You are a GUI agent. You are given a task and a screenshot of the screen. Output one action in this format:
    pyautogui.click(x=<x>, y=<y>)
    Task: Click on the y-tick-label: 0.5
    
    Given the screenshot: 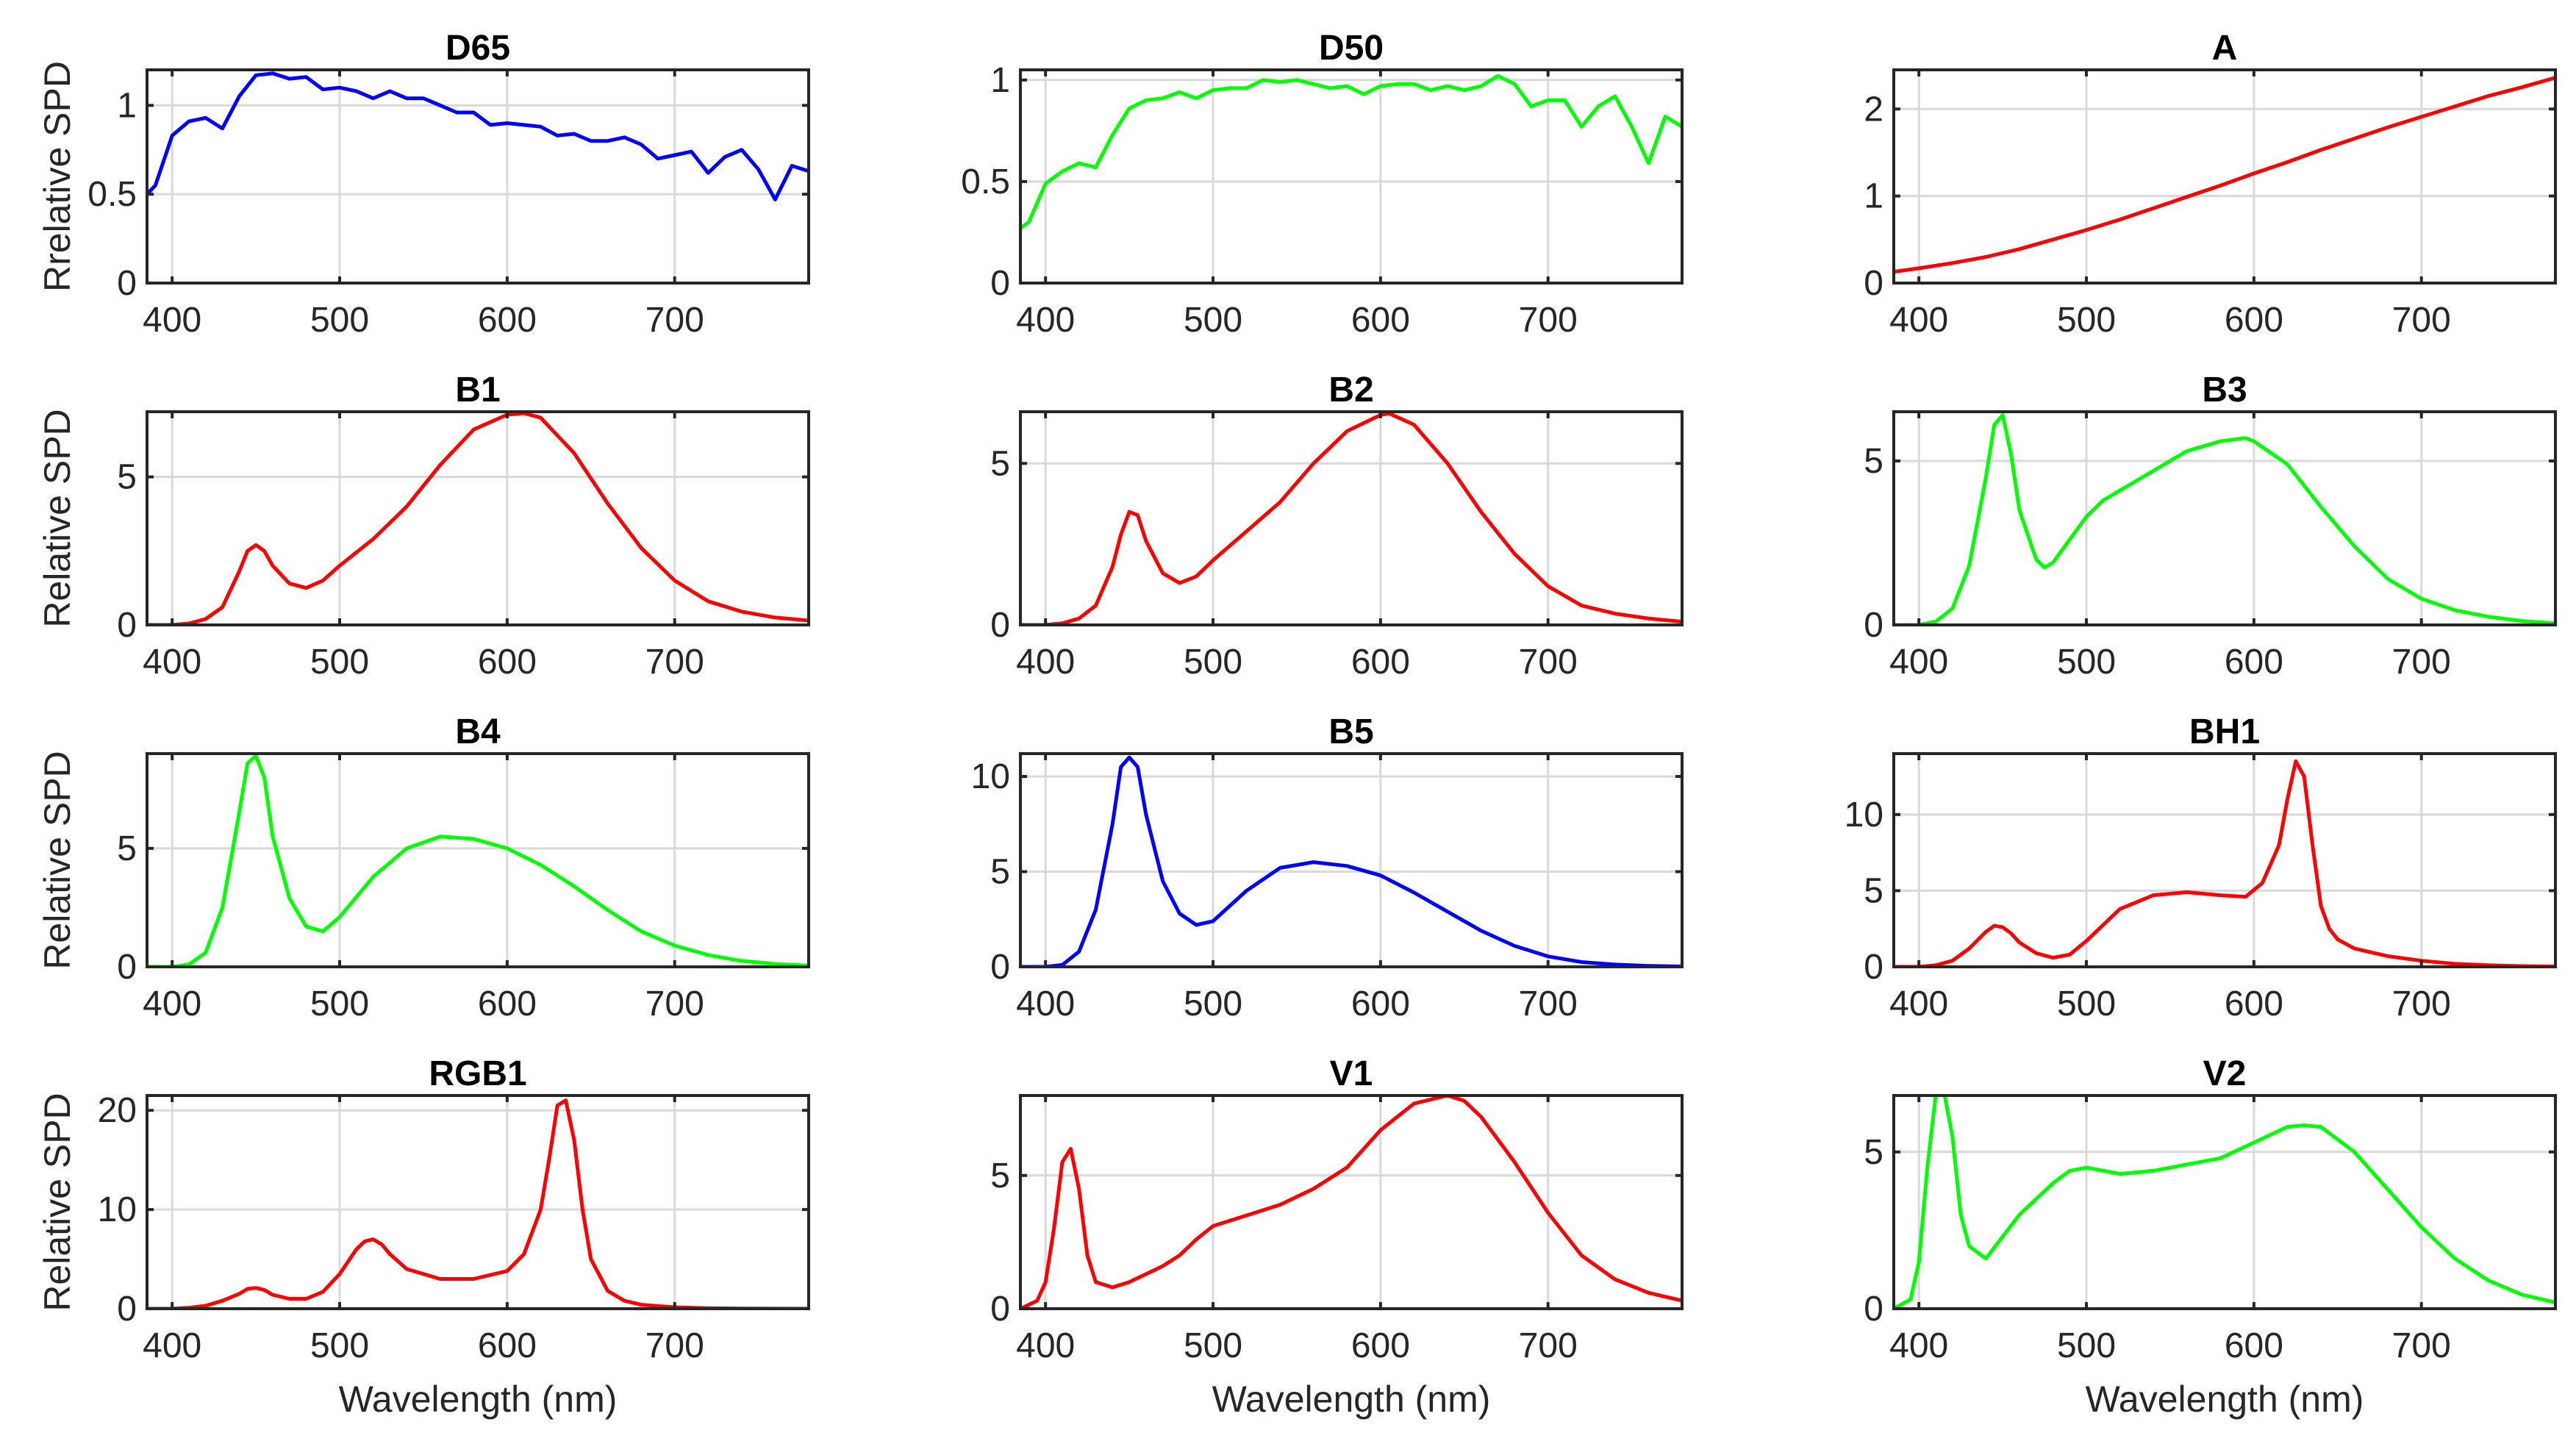 What is the action you would take?
    pyautogui.click(x=112, y=194)
    